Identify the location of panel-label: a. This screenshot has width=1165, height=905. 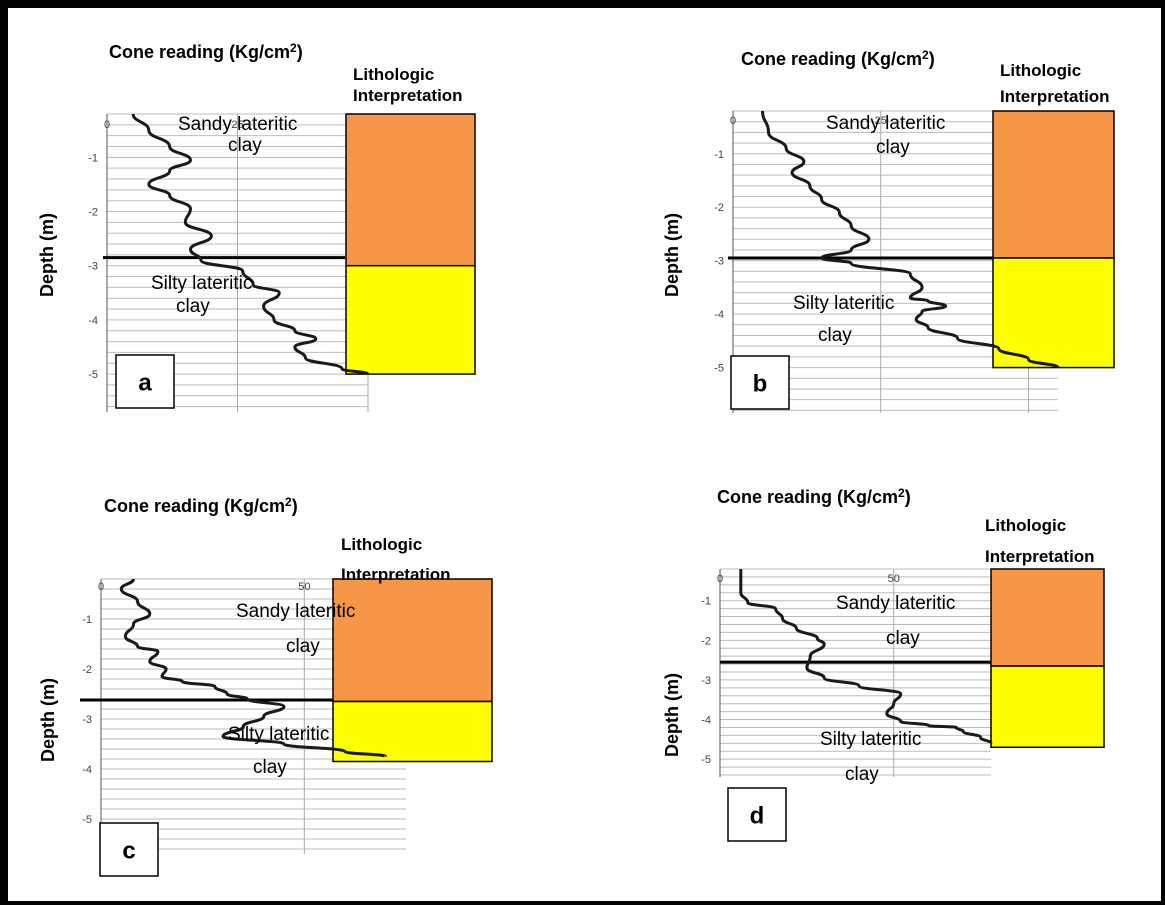
(145, 383).